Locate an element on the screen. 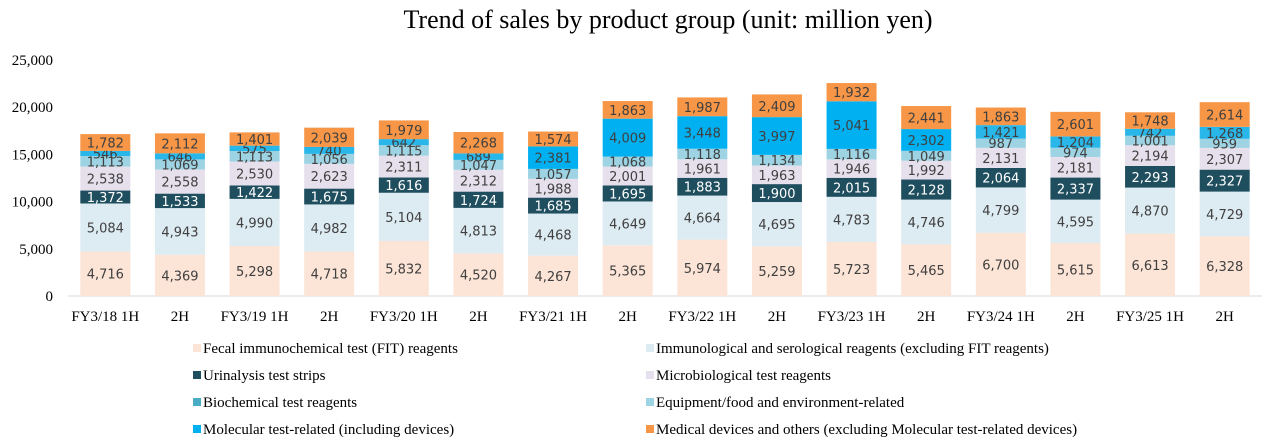  data-label: 2,015 is located at coordinates (851, 188).